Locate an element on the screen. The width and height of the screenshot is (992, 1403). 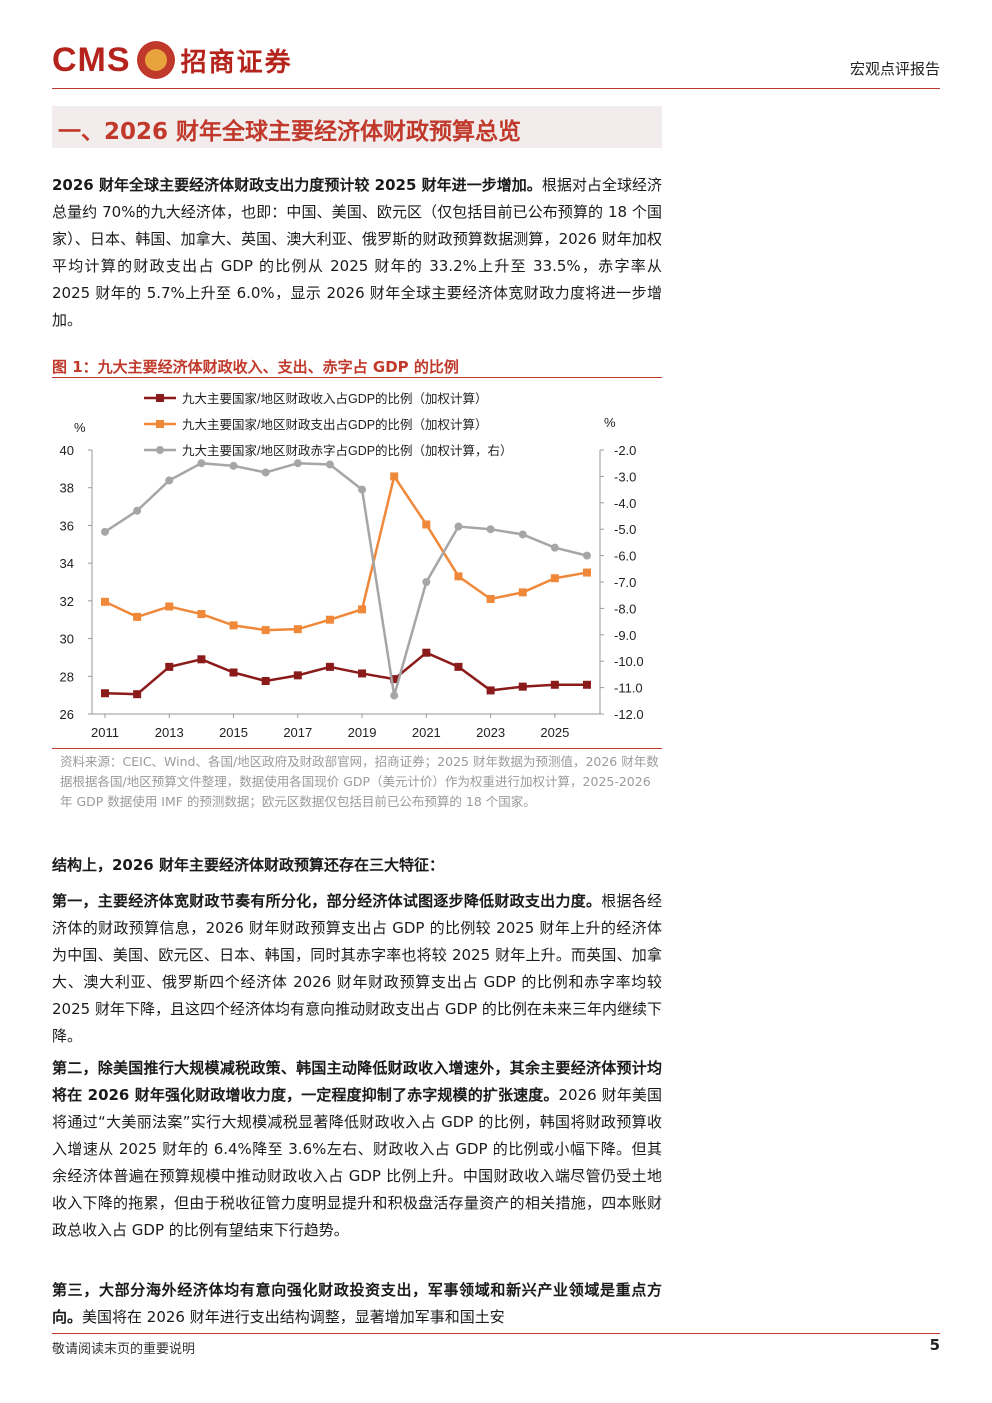
figure-bottom-rule is located at coordinates (357, 748).